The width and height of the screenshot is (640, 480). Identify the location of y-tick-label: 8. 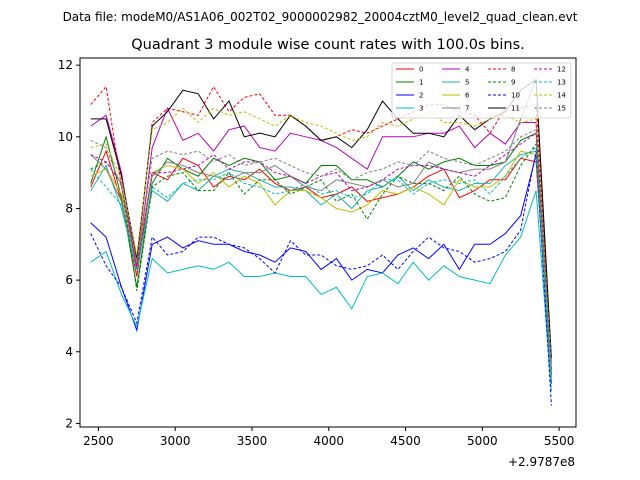
(69, 208).